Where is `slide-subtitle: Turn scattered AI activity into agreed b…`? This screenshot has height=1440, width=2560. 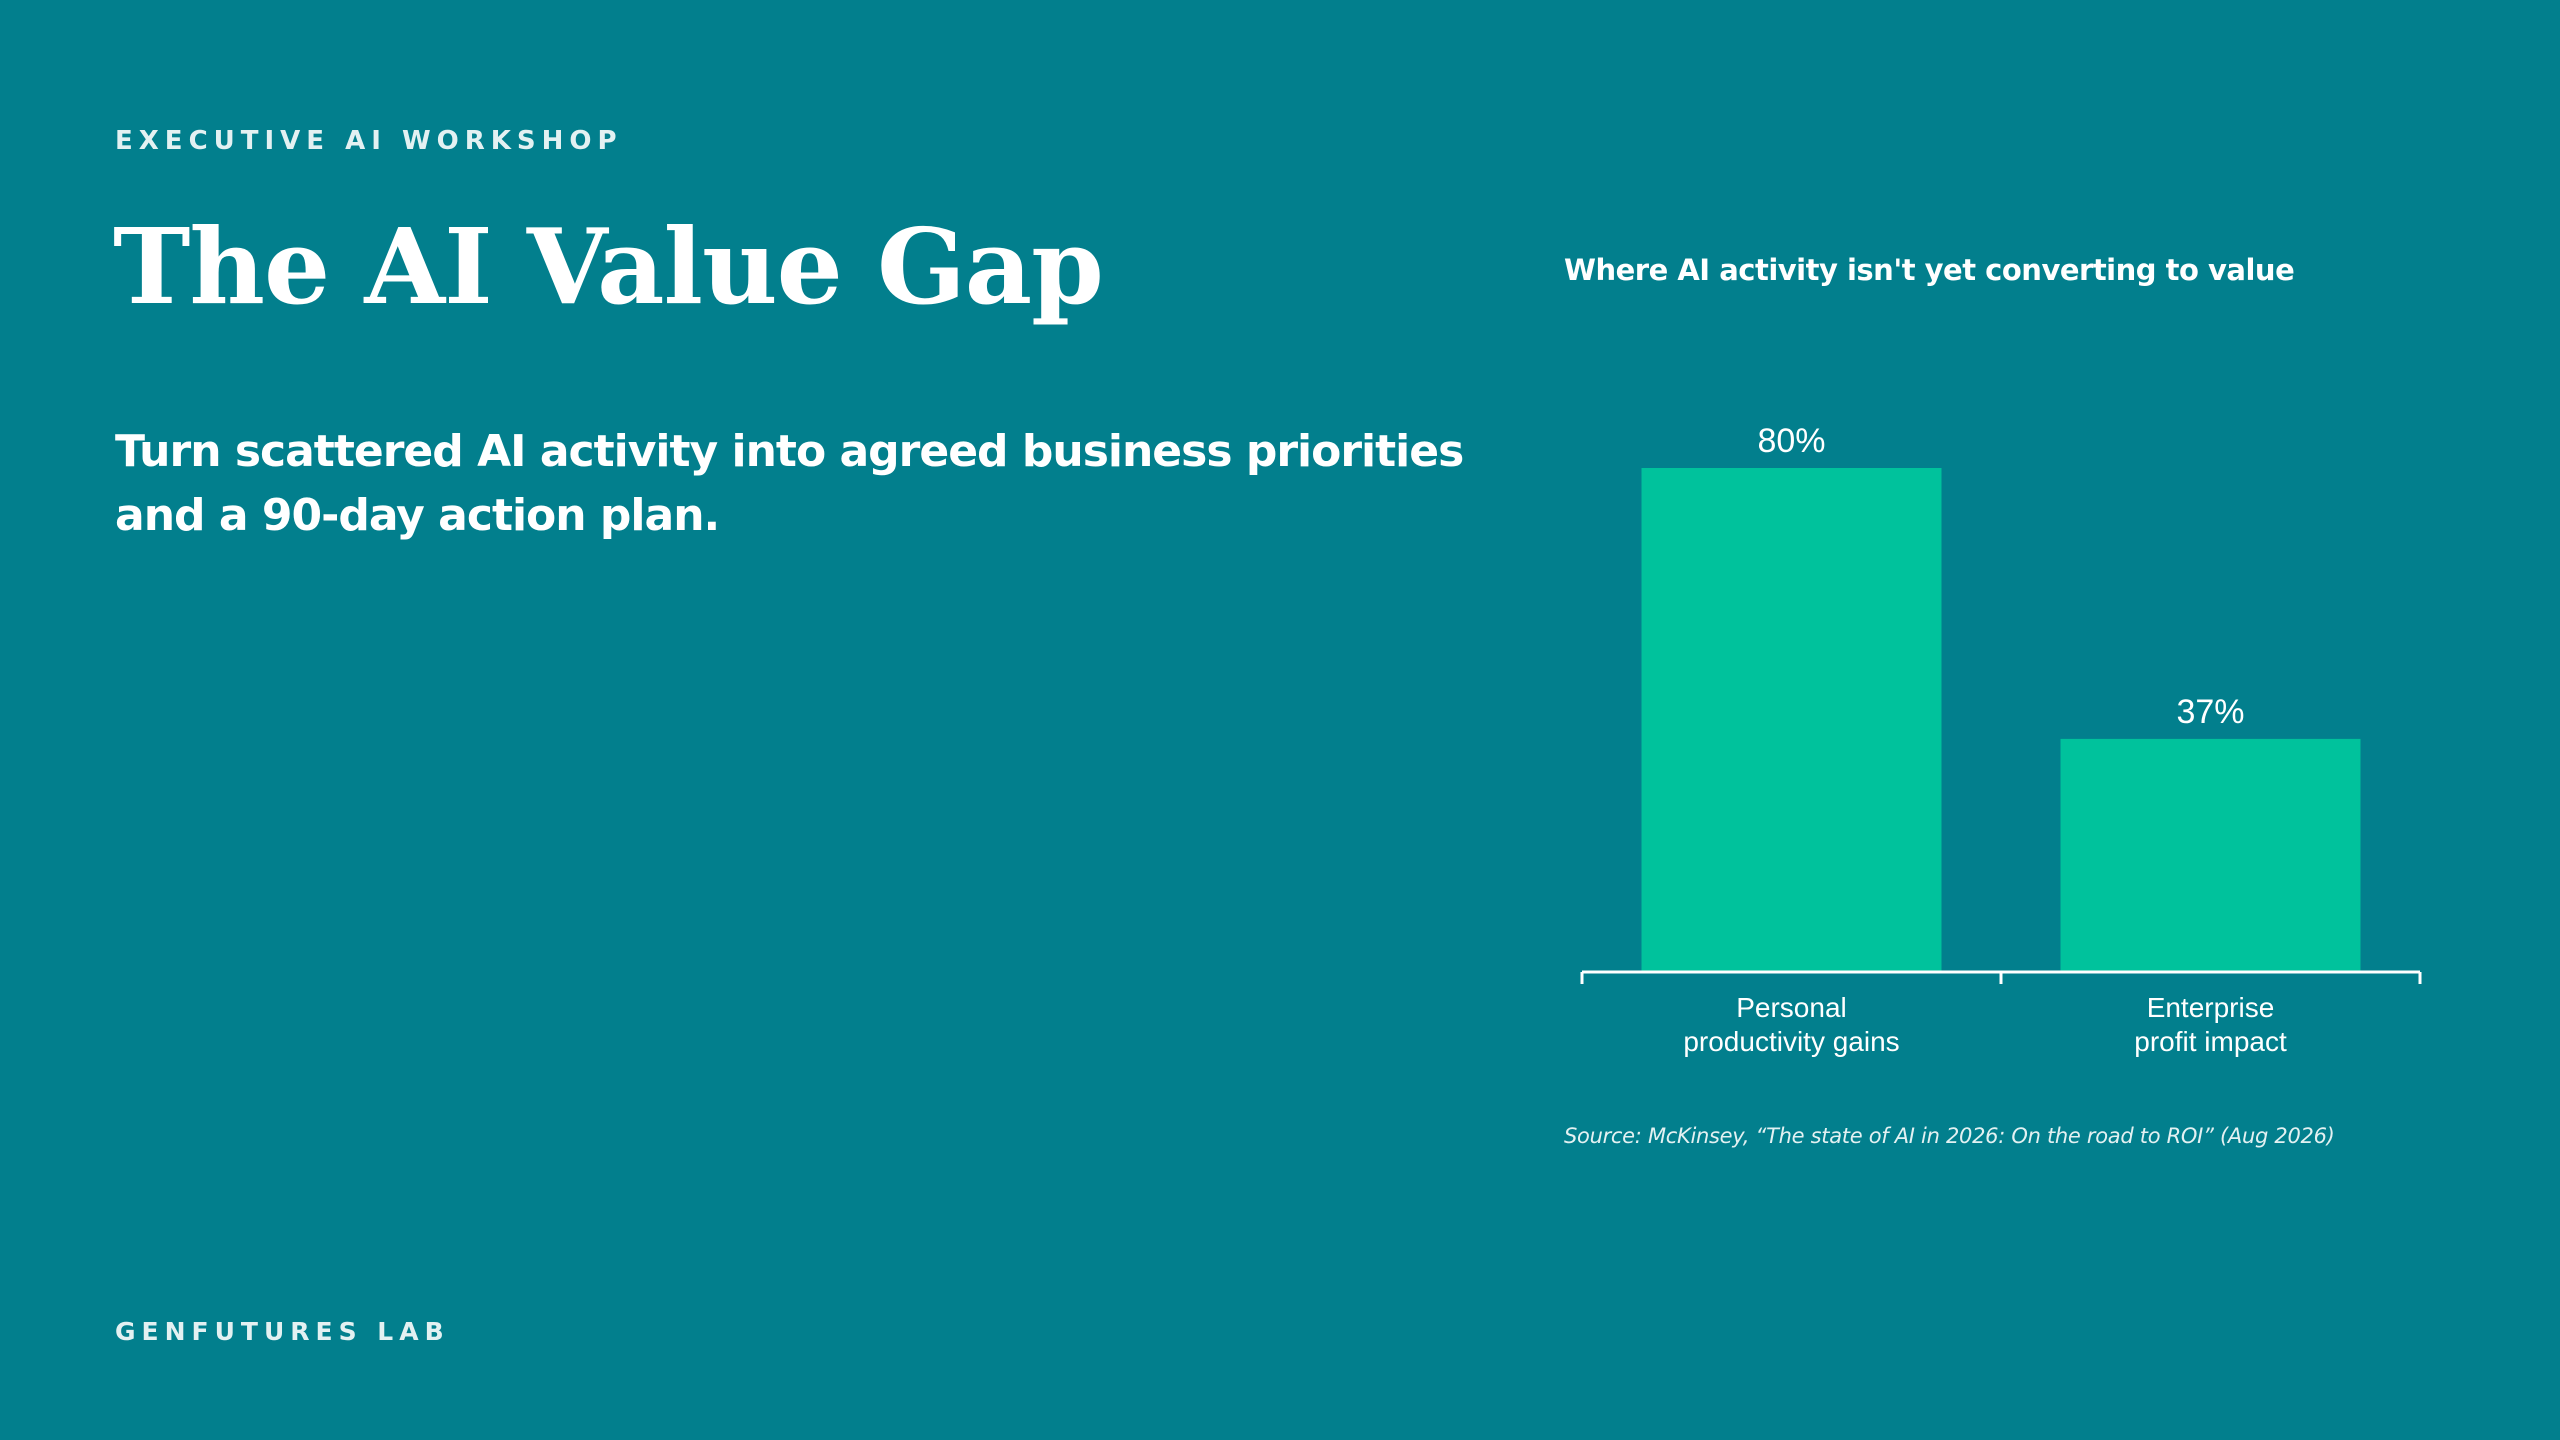 slide-subtitle: Turn scattered AI activity into agreed b… is located at coordinates (789, 483).